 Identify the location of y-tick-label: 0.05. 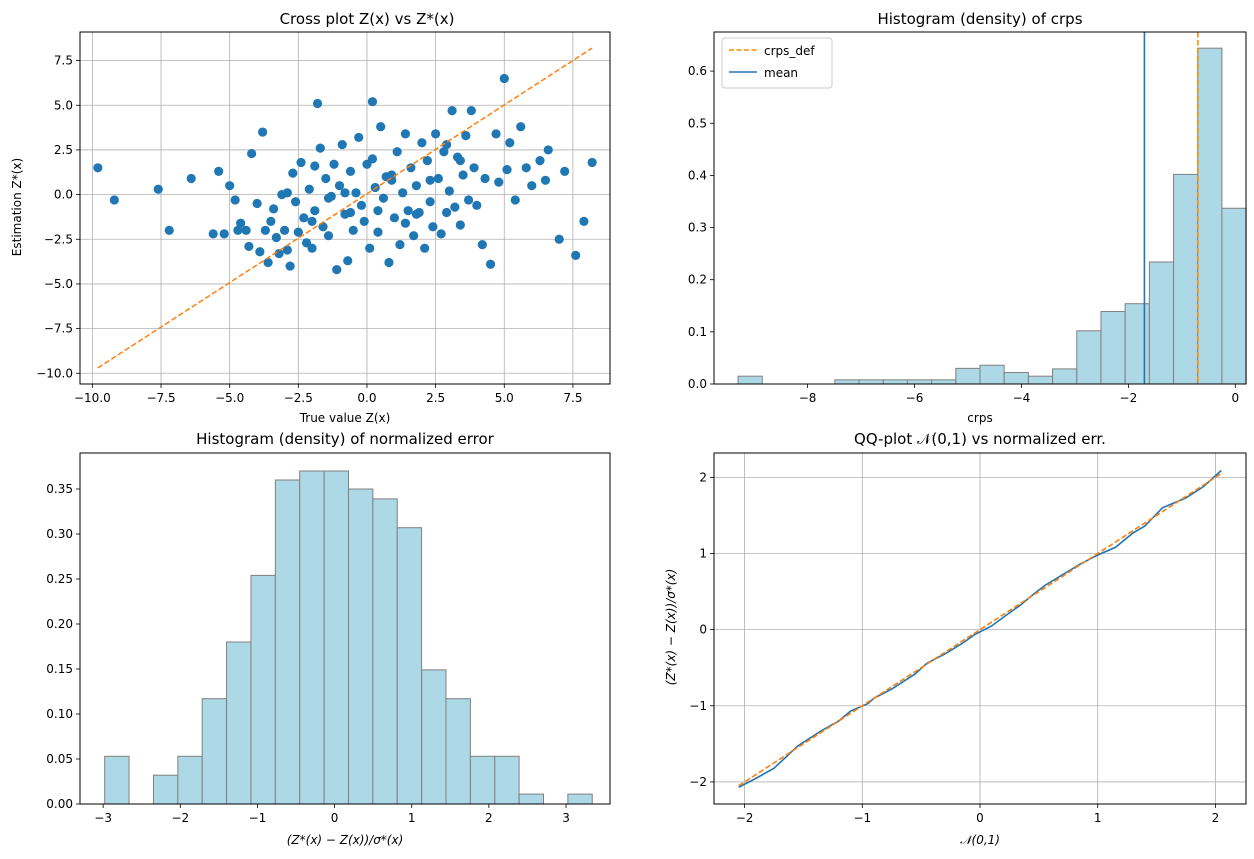
(59, 759).